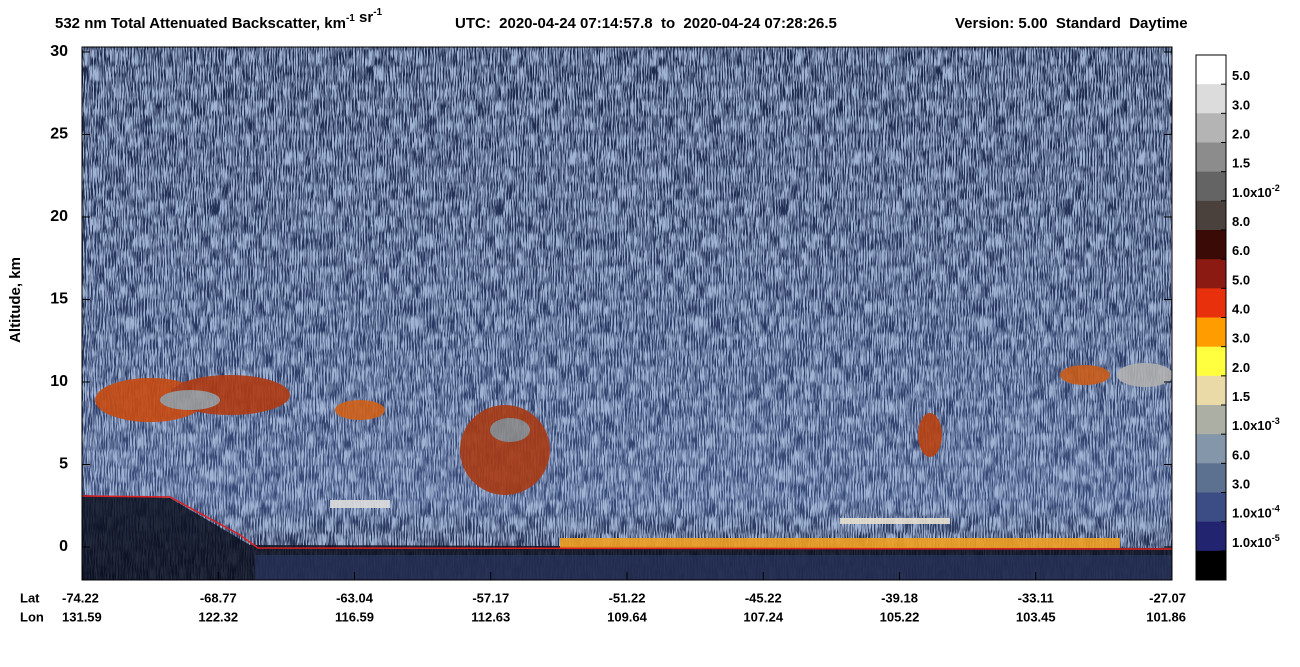 Image resolution: width=1300 pixels, height=667 pixels. Describe the element at coordinates (490, 597) in the screenshot. I see `lat-tick-label: -57.17` at that location.